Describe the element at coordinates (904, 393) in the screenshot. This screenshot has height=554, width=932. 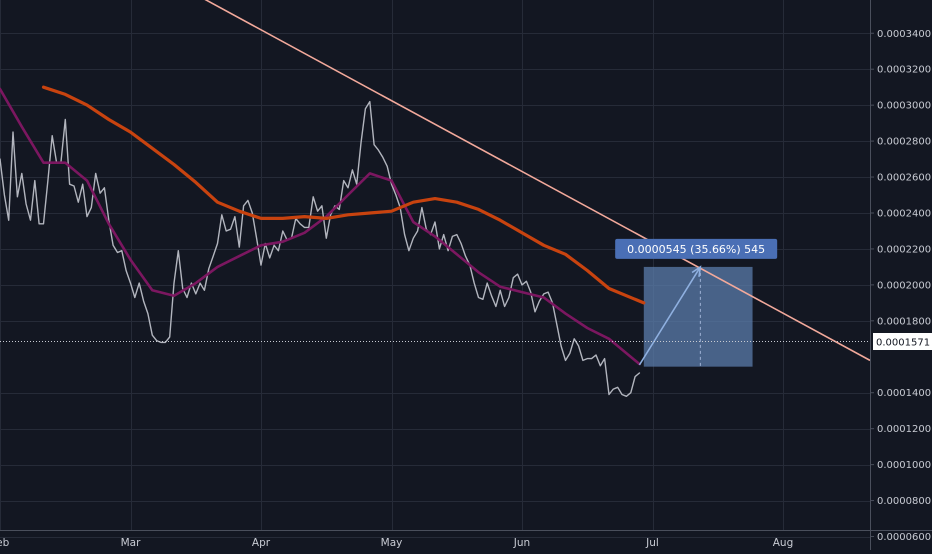
I see `y-tick-label: 0.0001400` at that location.